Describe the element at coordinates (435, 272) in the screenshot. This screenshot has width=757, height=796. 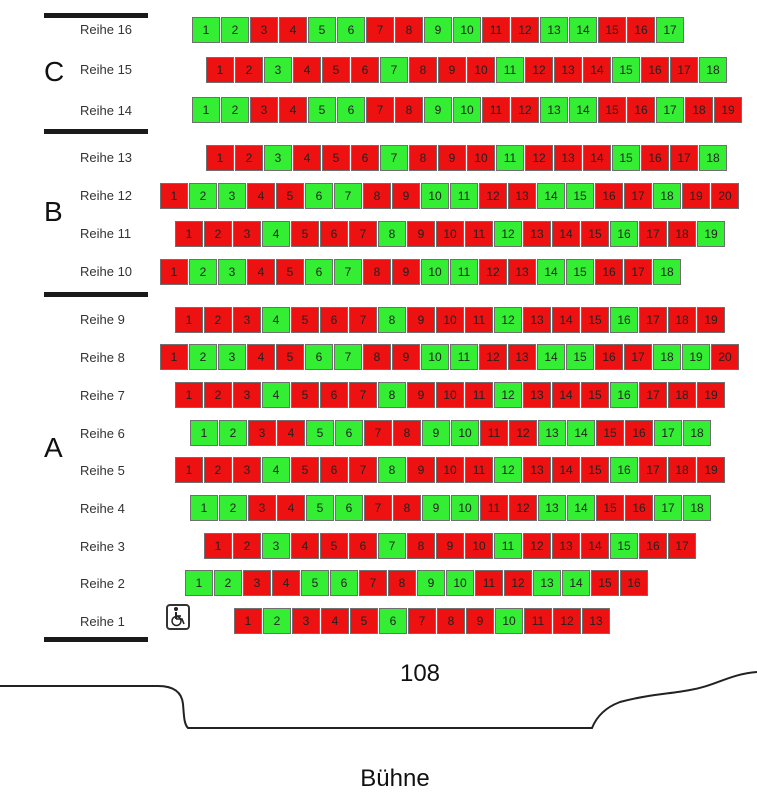
I see `seat-free: 10` at that location.